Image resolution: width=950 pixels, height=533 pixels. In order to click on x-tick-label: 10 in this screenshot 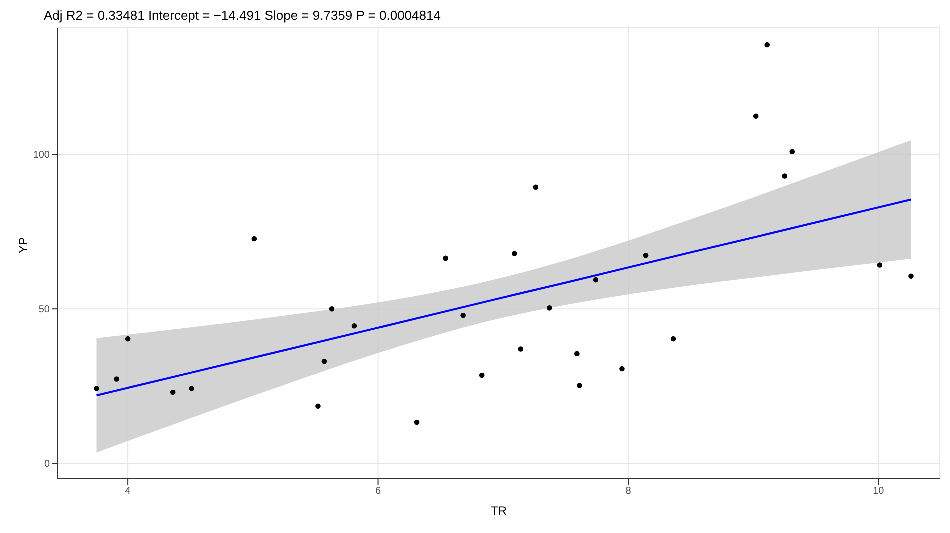, I will do `click(879, 492)`.